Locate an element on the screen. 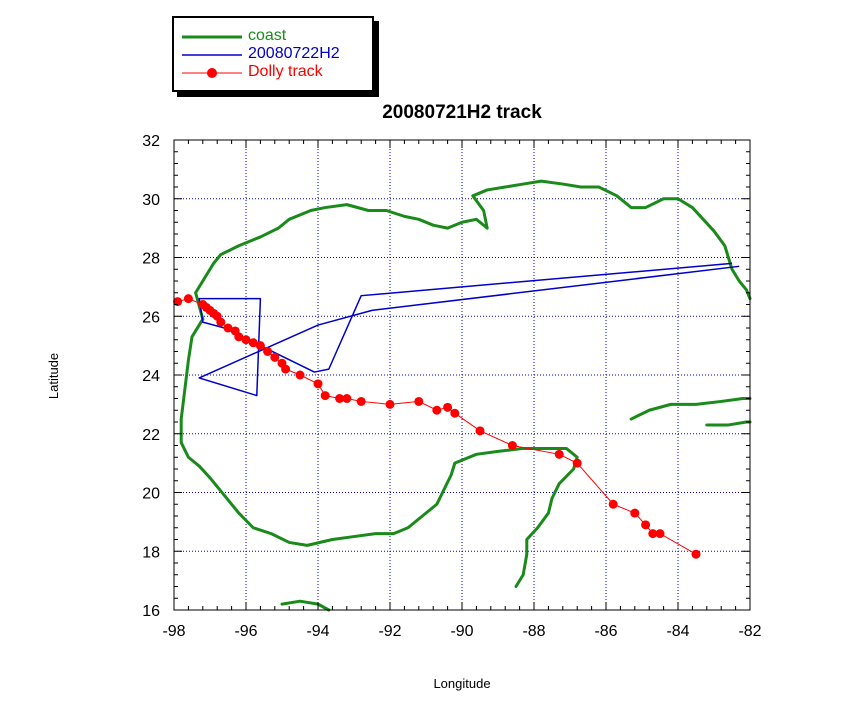  legend-label-flight: 20080722H2 is located at coordinates (294, 53).